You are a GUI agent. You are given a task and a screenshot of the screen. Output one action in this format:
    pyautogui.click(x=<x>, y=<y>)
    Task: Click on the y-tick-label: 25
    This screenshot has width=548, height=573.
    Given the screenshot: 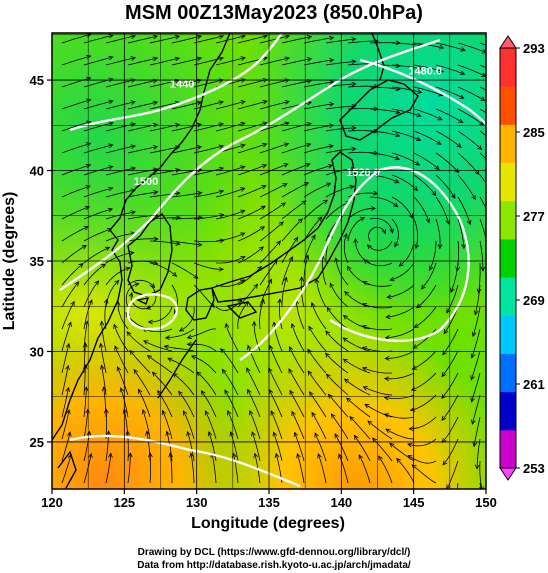 What is the action you would take?
    pyautogui.click(x=37, y=442)
    